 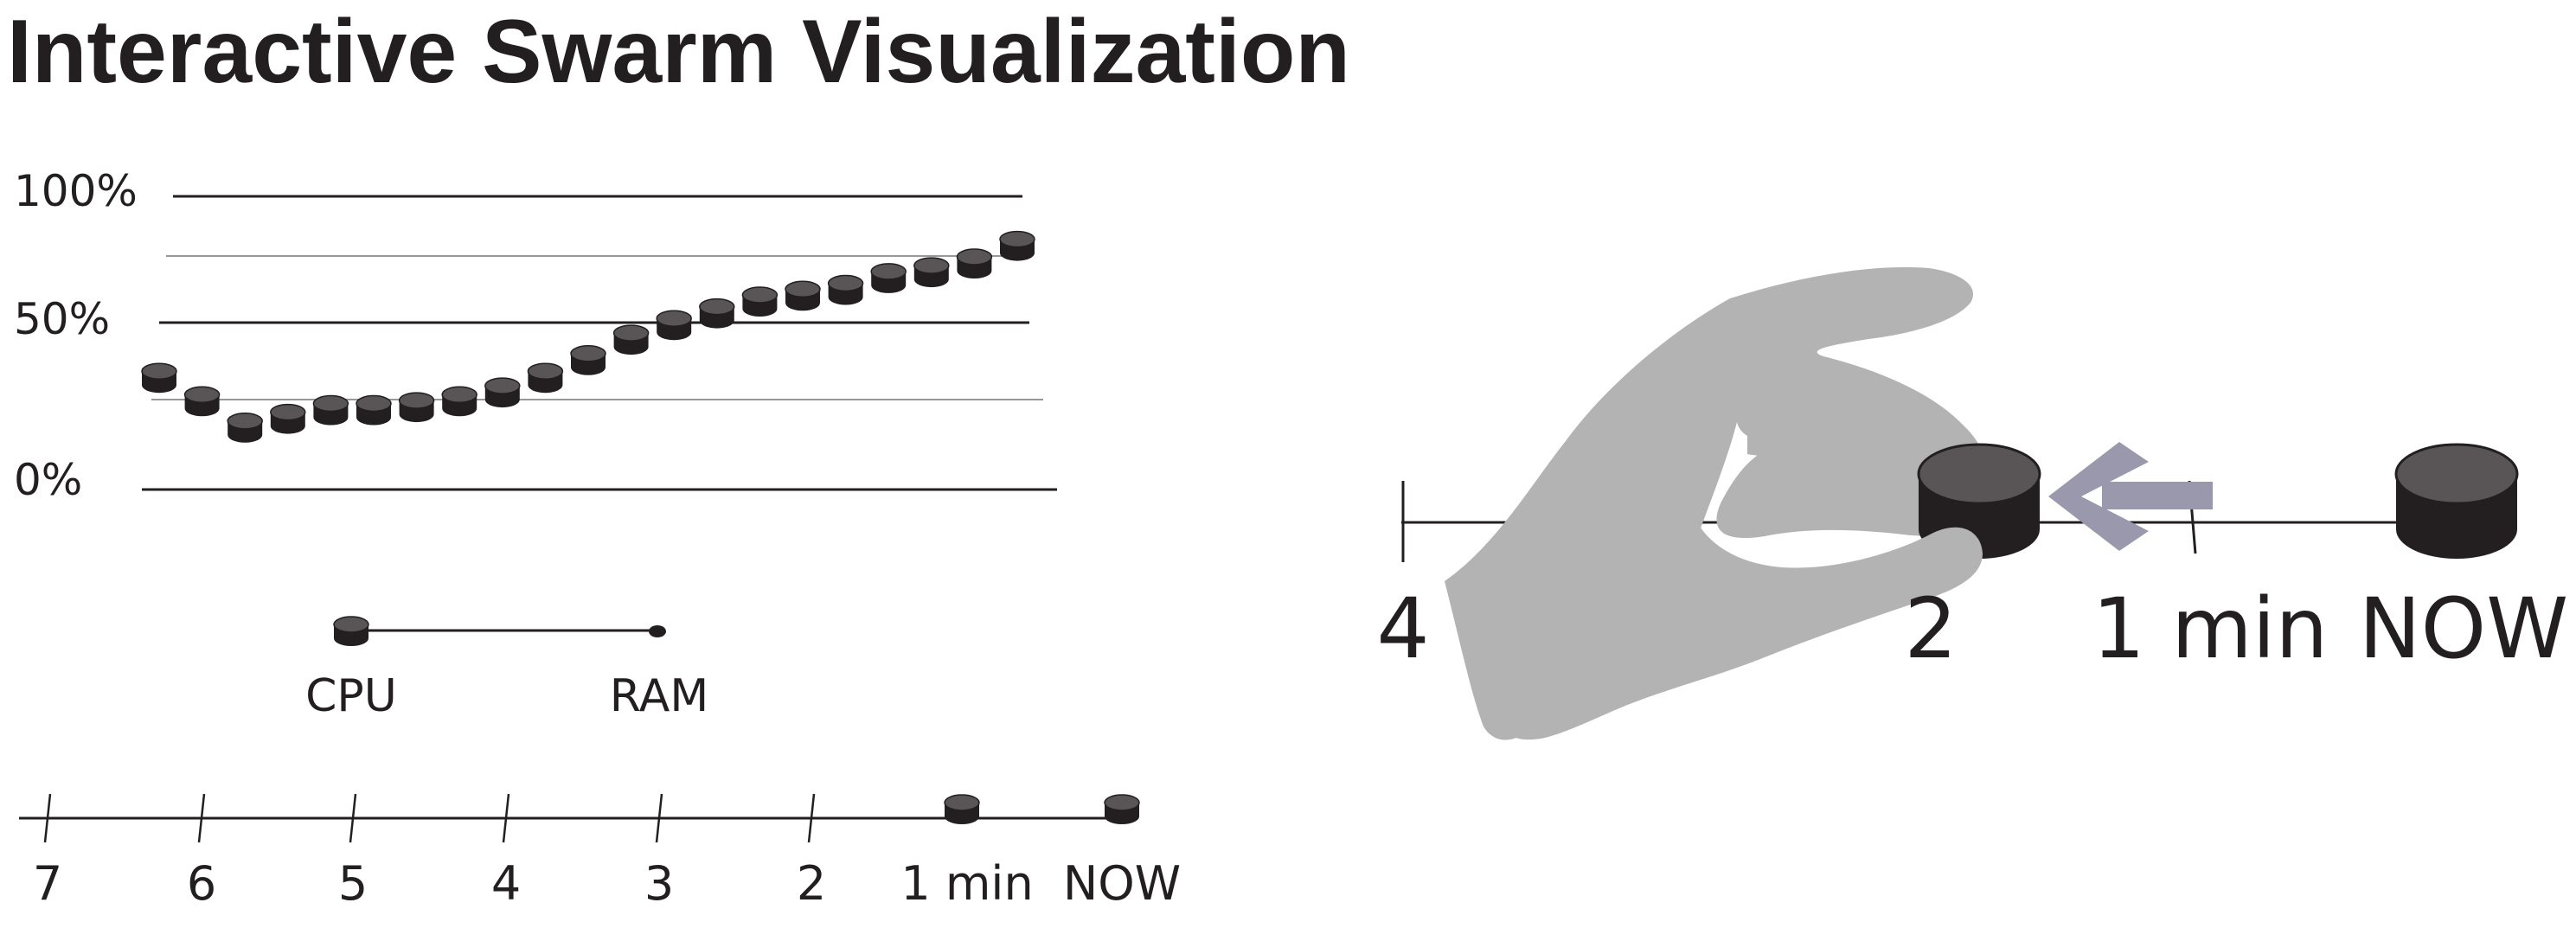 I want to click on zoom-tick-label: 4, so click(x=1402, y=628).